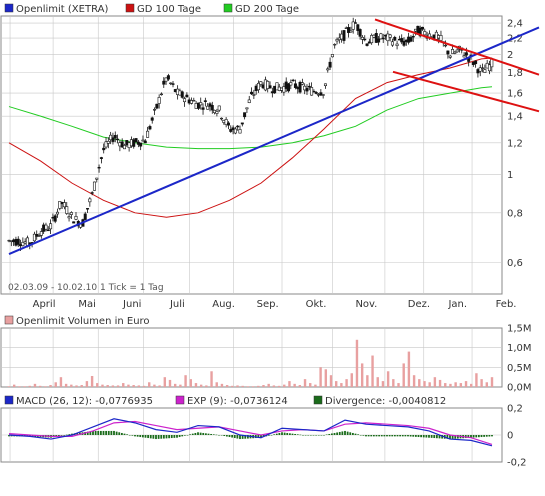 The height and width of the screenshot is (496, 545). Describe the element at coordinates (177, 304) in the screenshot. I see `x-tick-label: Juli` at that location.